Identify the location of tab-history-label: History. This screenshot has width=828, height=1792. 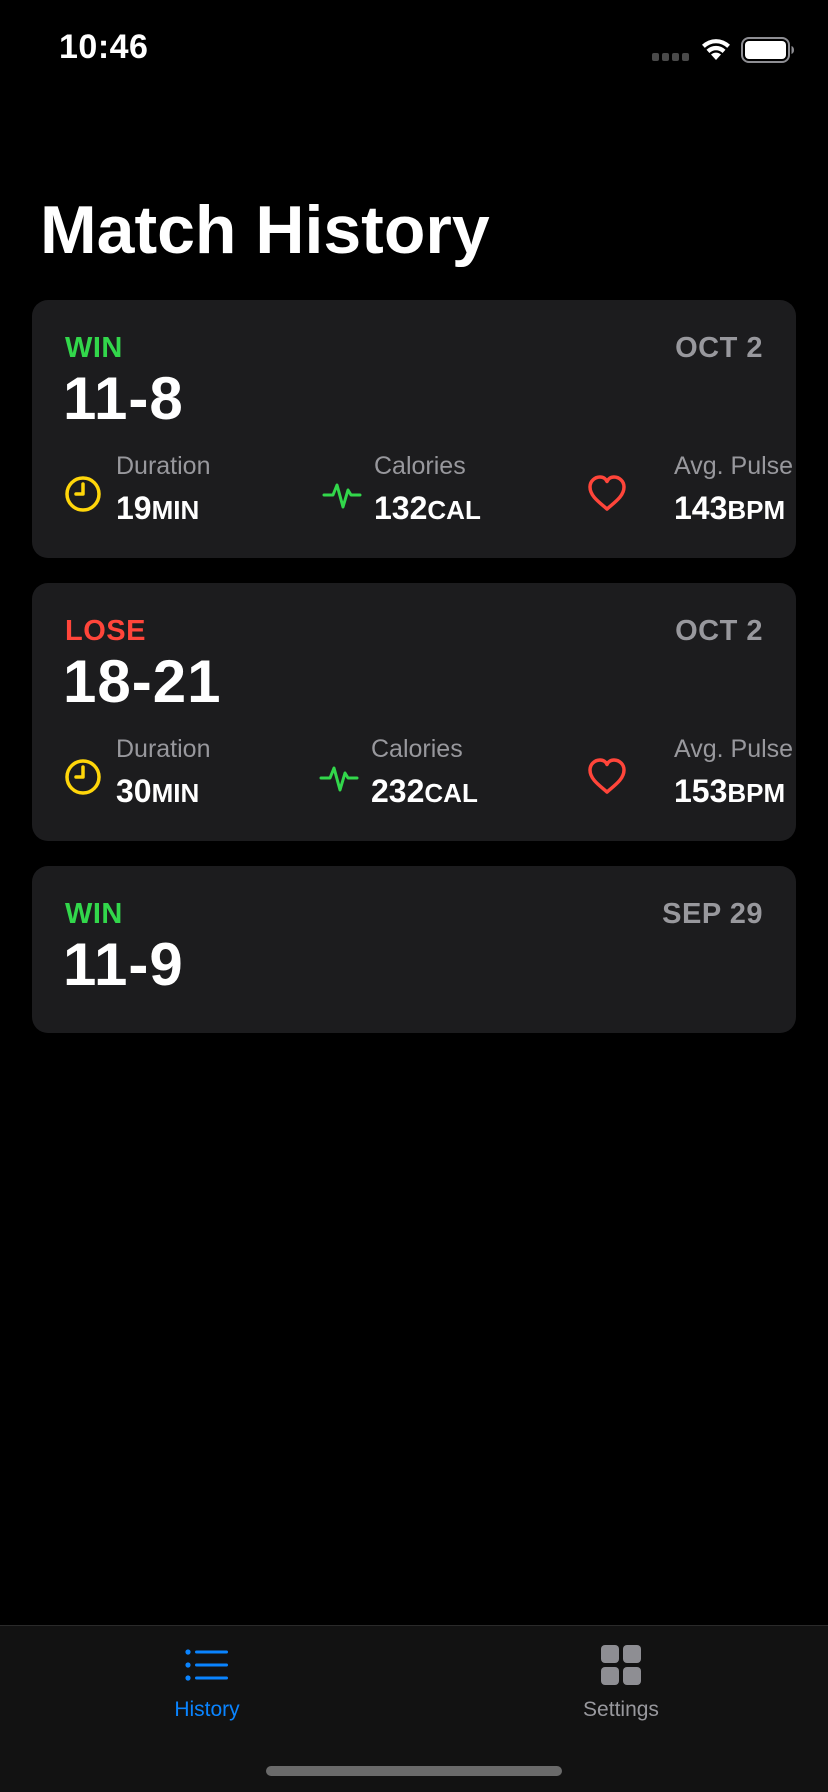
(207, 1709).